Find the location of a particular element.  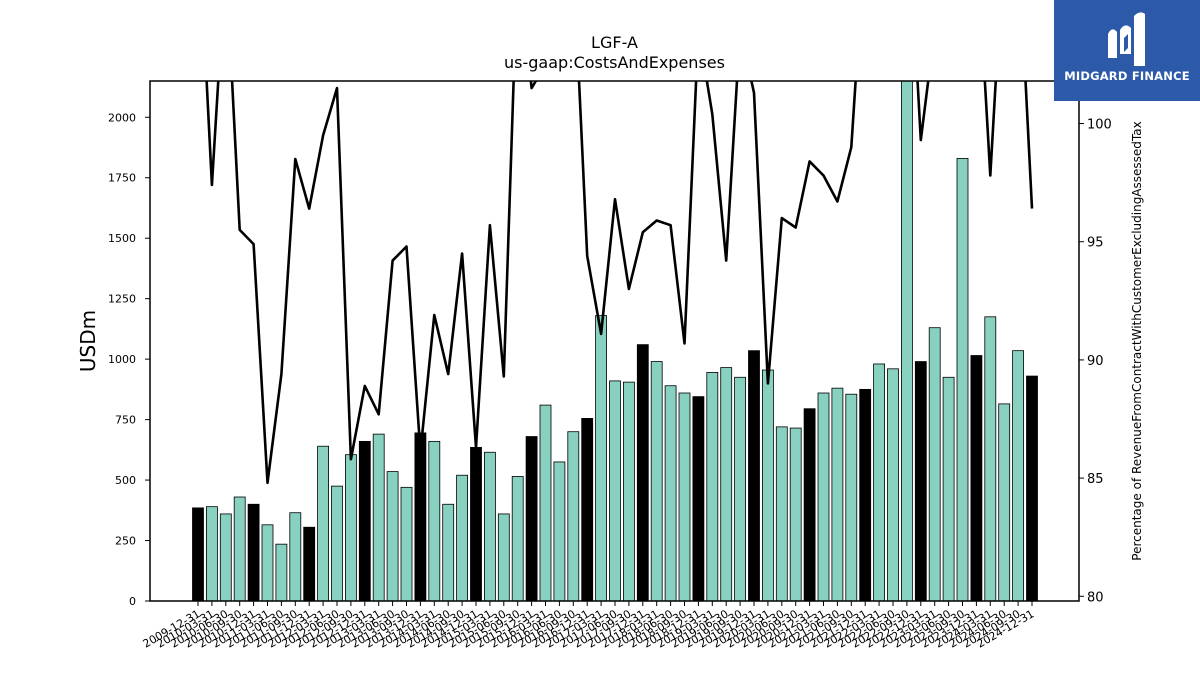

y2-tick-label: 90 is located at coordinates (1095, 361).